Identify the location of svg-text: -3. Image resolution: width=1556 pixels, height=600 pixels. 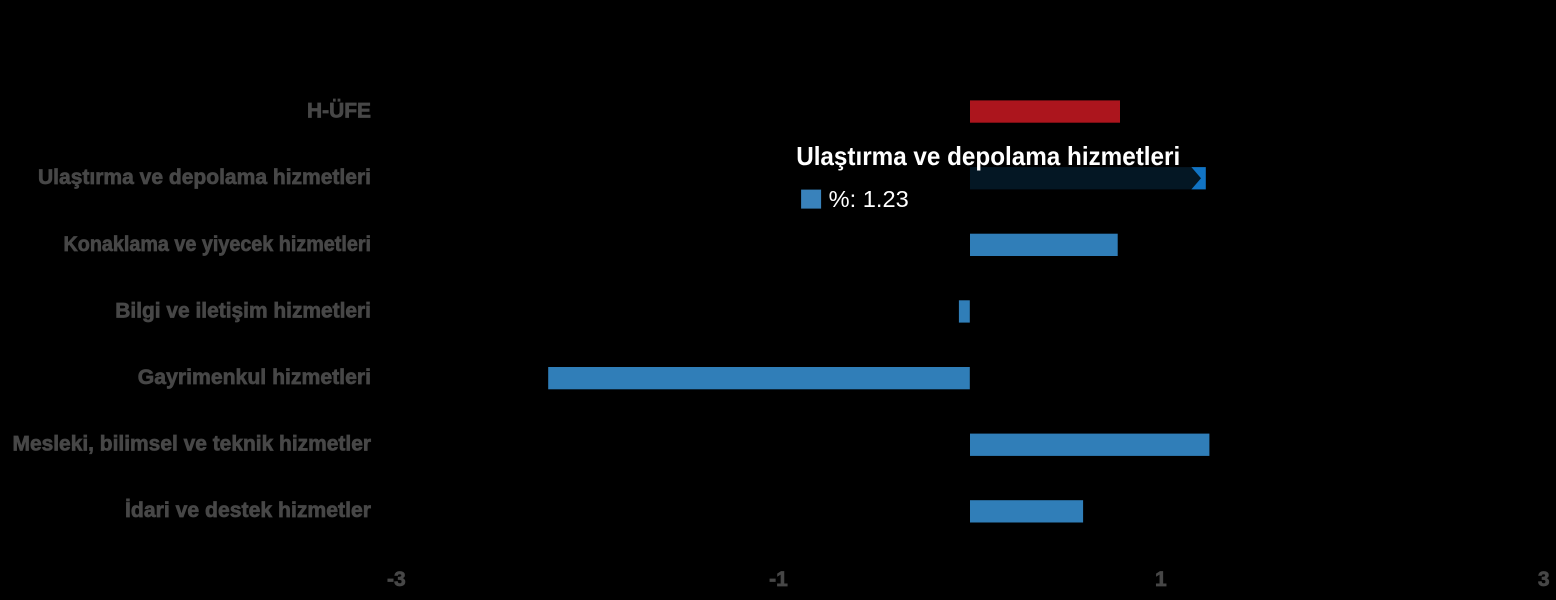
(396, 579).